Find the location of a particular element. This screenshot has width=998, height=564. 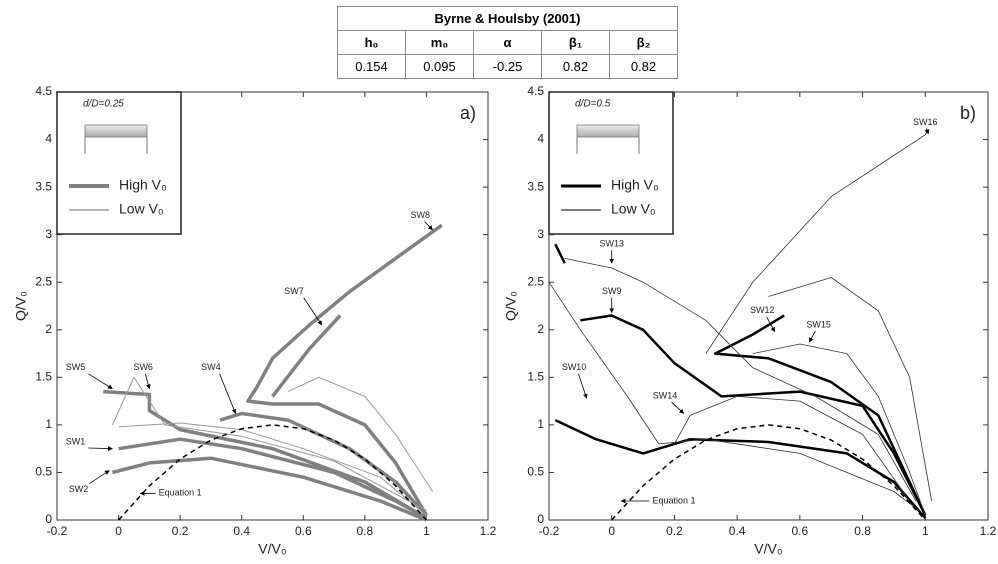

table-header: β₁ is located at coordinates (575, 42).